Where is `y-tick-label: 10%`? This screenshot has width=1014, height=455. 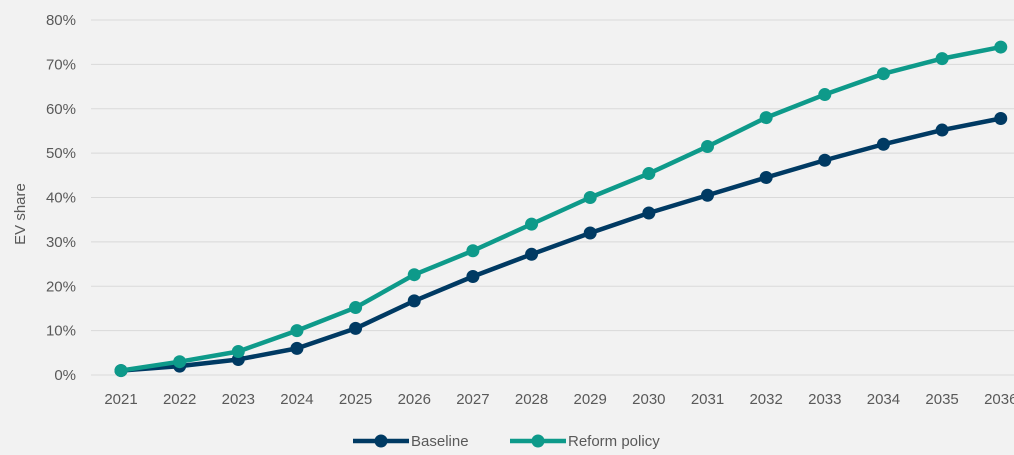
y-tick-label: 10% is located at coordinates (61, 331).